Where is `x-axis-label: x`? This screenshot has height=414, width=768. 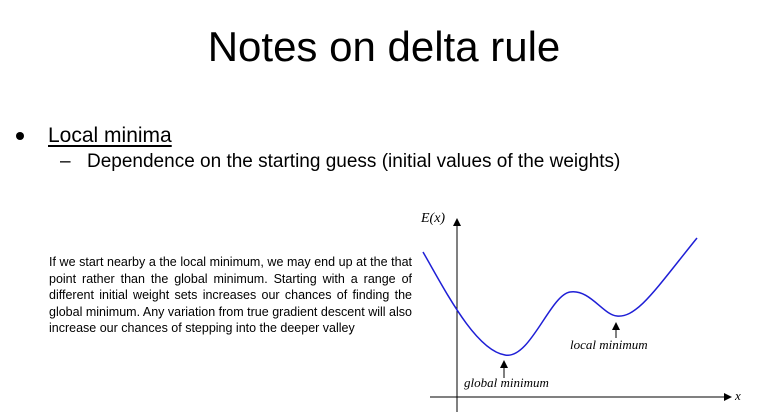 x-axis-label: x is located at coordinates (737, 395).